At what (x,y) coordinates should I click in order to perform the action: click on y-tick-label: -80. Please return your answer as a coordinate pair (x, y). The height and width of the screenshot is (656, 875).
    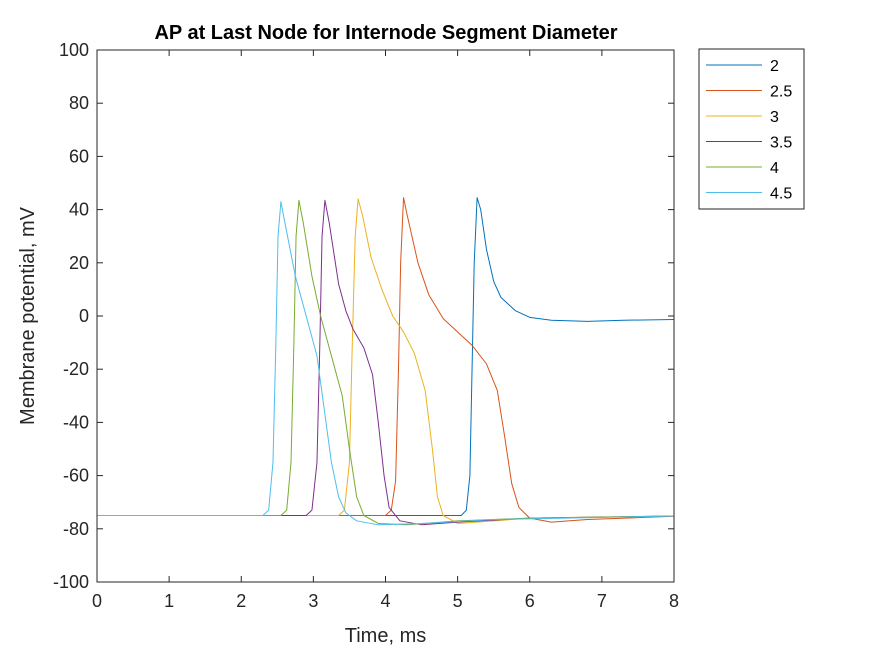
    Looking at the image, I should click on (76, 529).